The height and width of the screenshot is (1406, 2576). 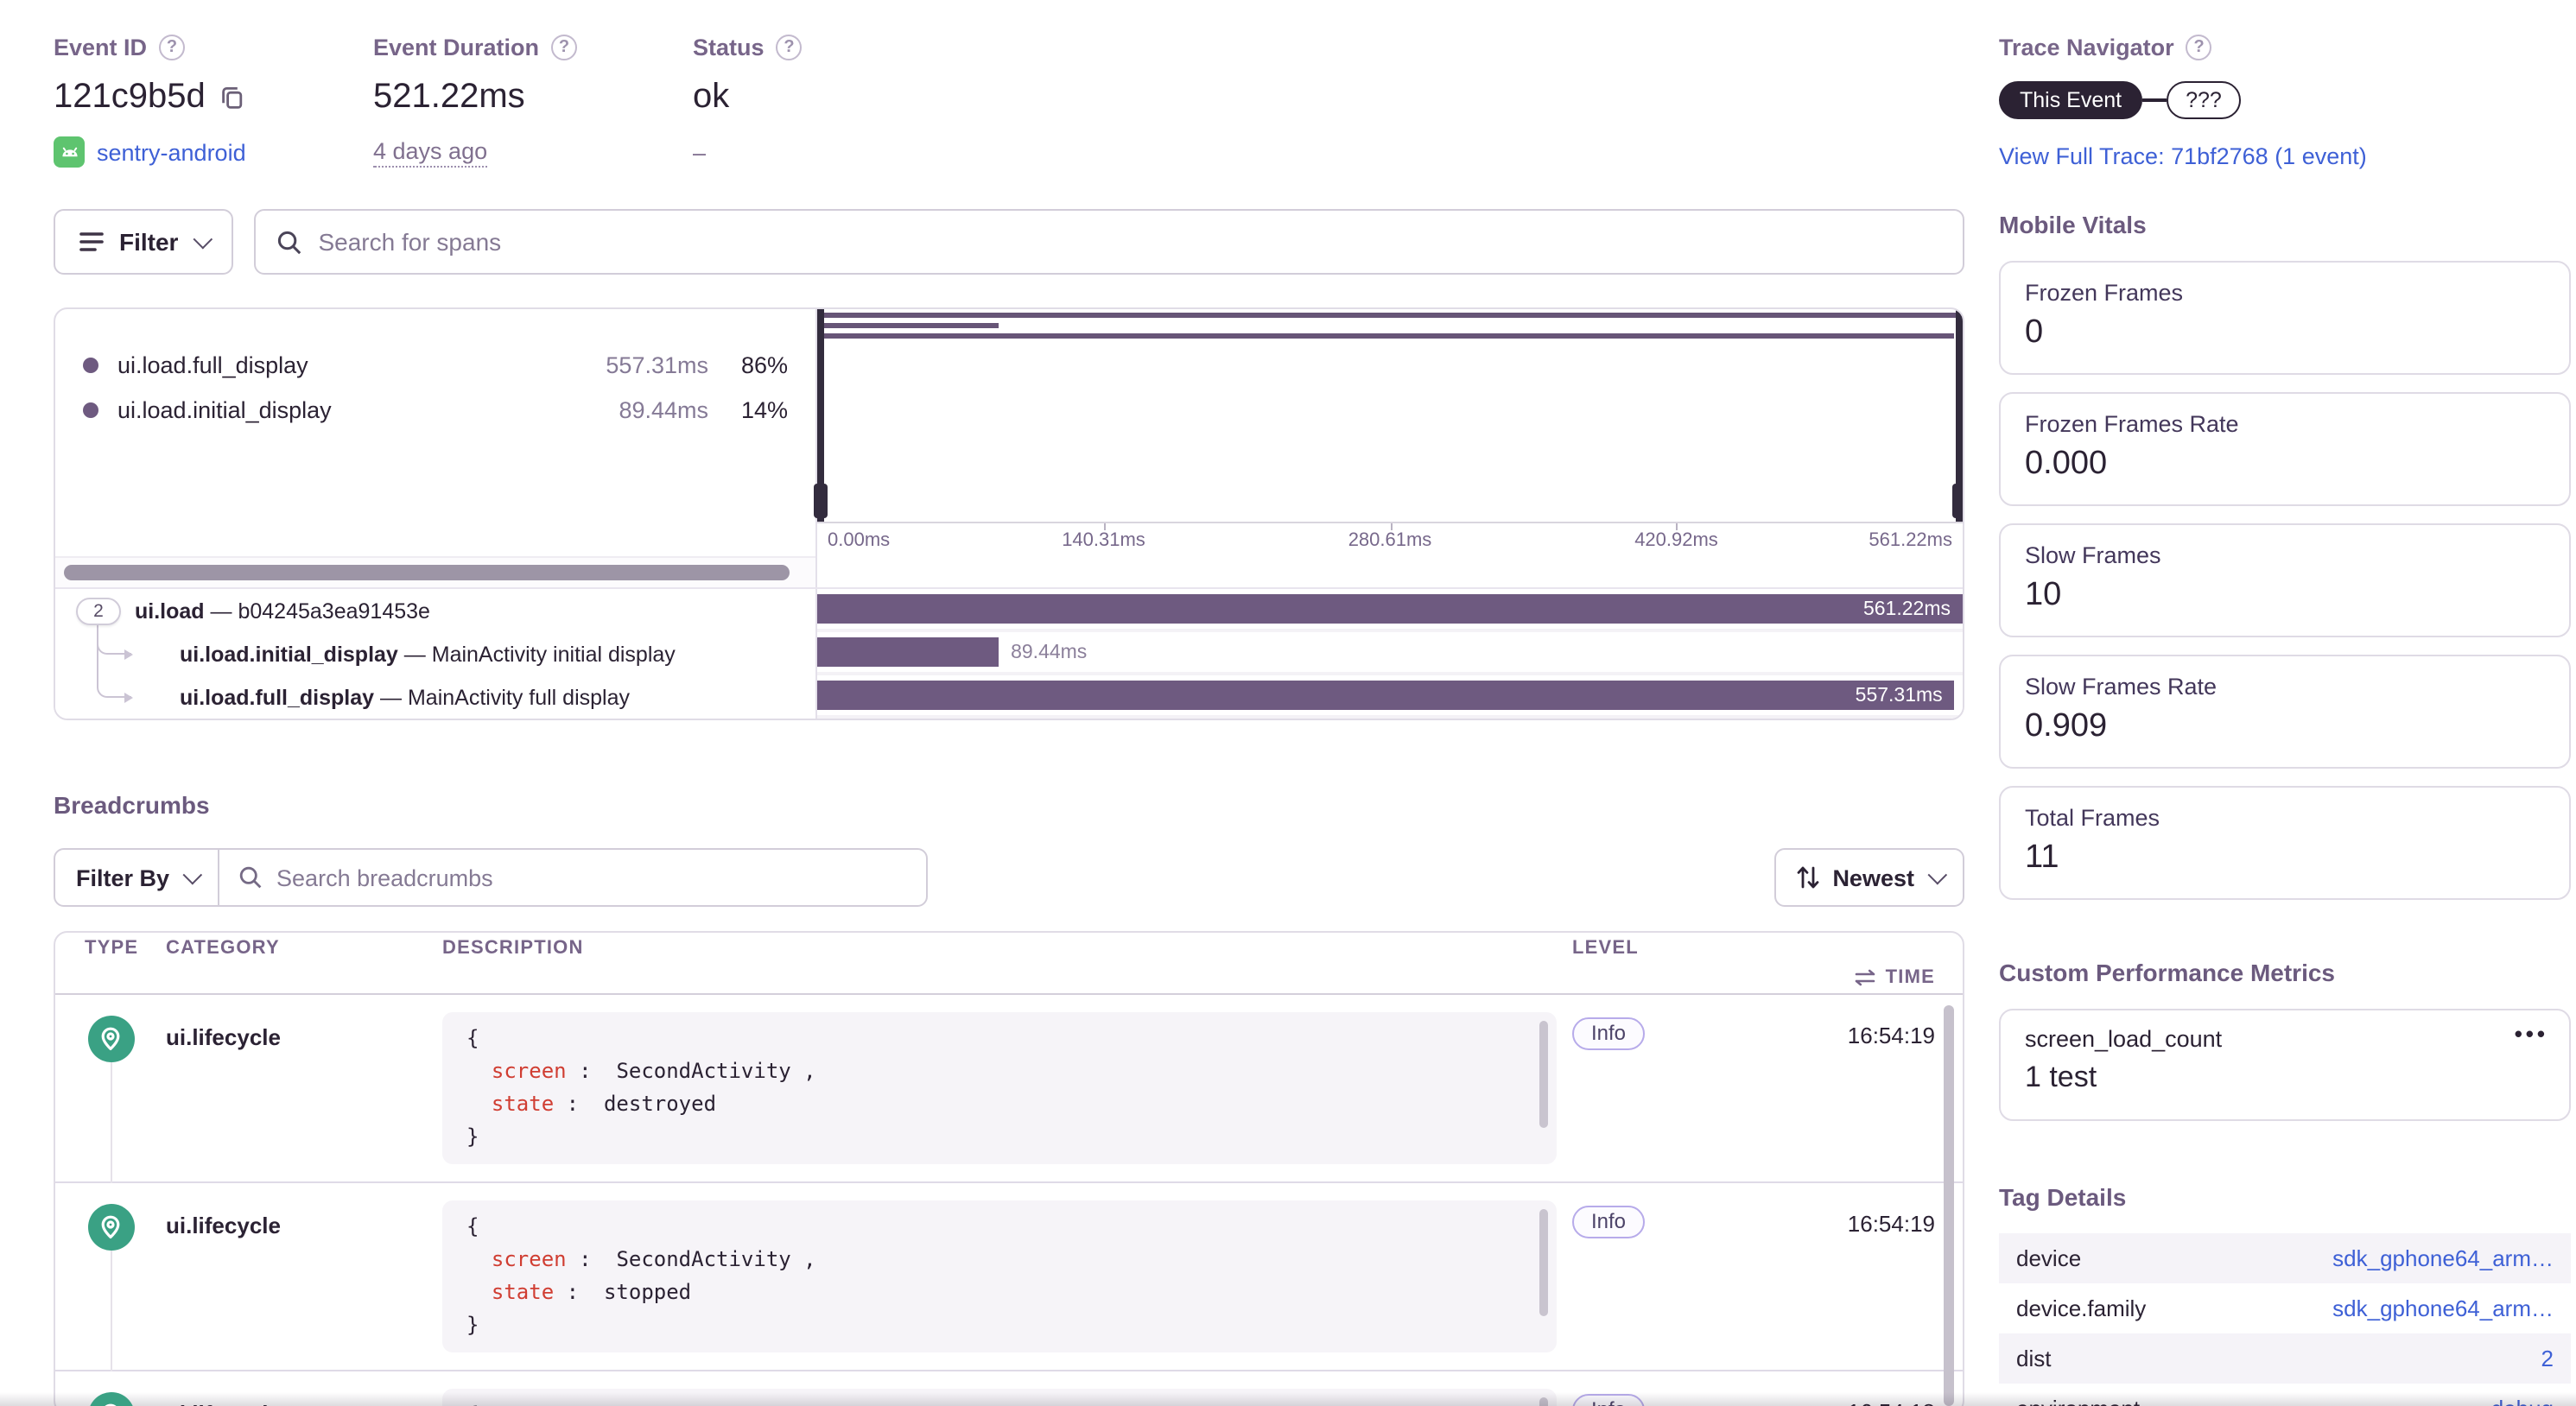 I want to click on filter-button: Filter, so click(x=144, y=242).